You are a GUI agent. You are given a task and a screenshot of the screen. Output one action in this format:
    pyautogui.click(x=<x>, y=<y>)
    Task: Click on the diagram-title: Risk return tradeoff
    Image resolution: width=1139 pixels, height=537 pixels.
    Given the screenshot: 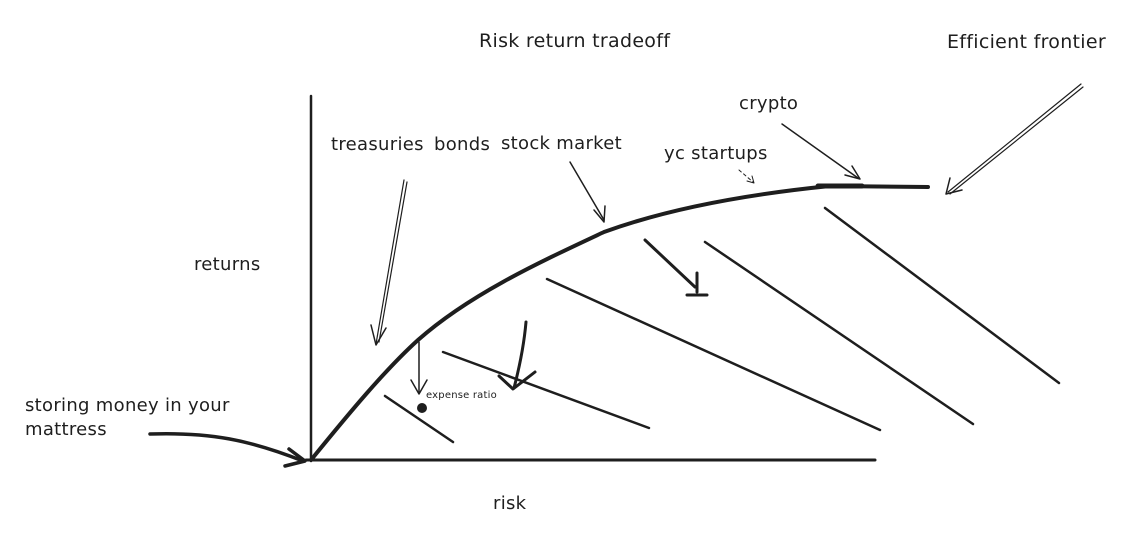 What is the action you would take?
    pyautogui.click(x=574, y=41)
    